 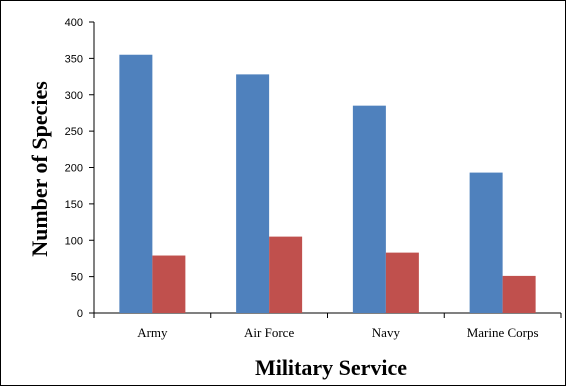 What do you see at coordinates (74, 59) in the screenshot?
I see `y-tick-label: 350` at bounding box center [74, 59].